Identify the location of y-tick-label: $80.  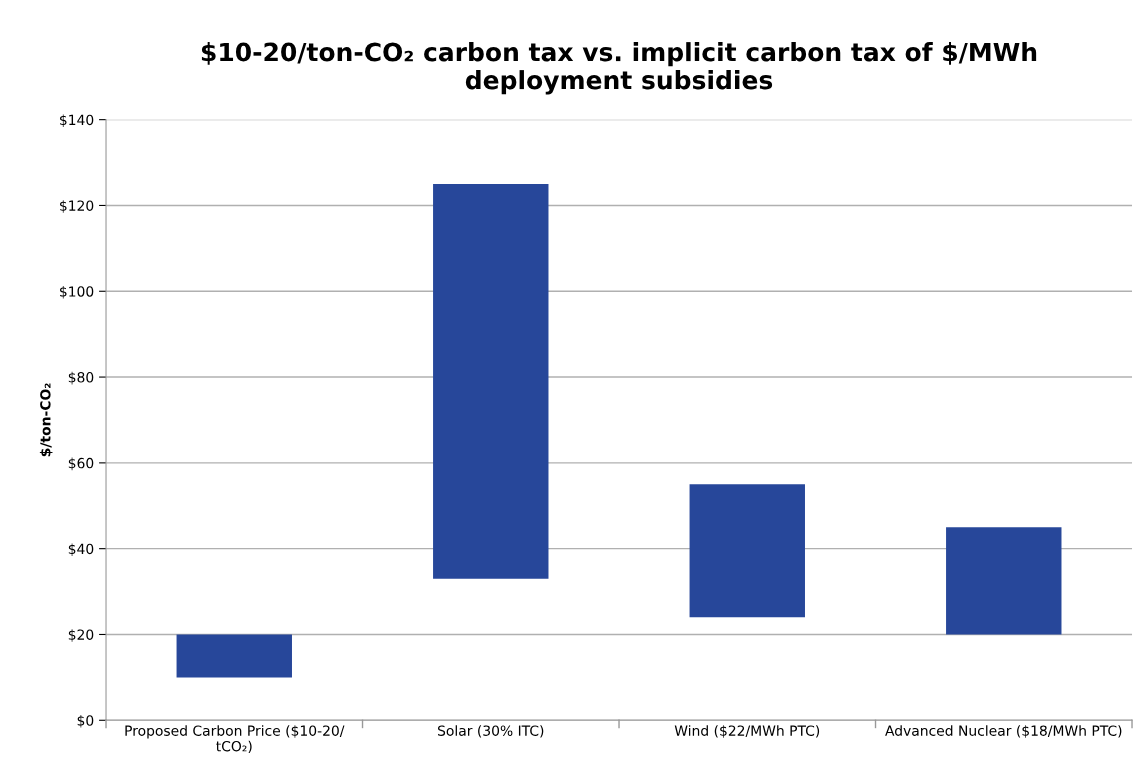
(81, 378).